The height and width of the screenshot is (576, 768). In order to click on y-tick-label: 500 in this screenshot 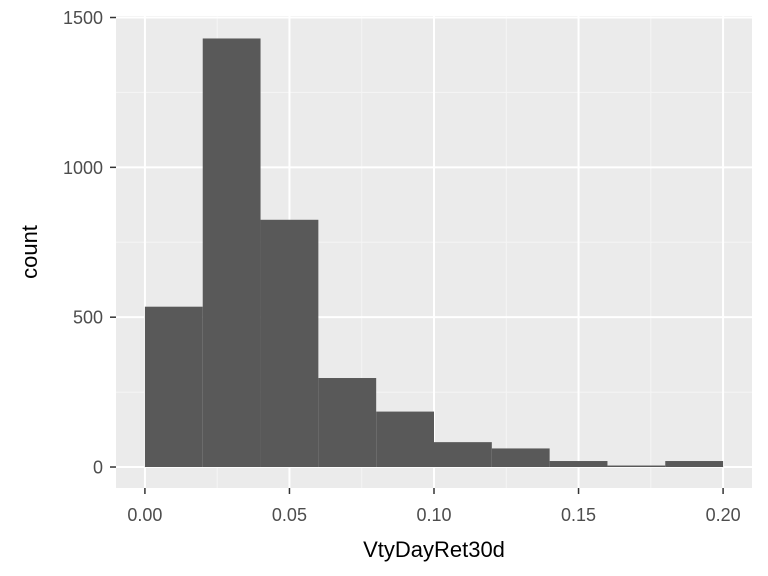, I will do `click(88, 318)`.